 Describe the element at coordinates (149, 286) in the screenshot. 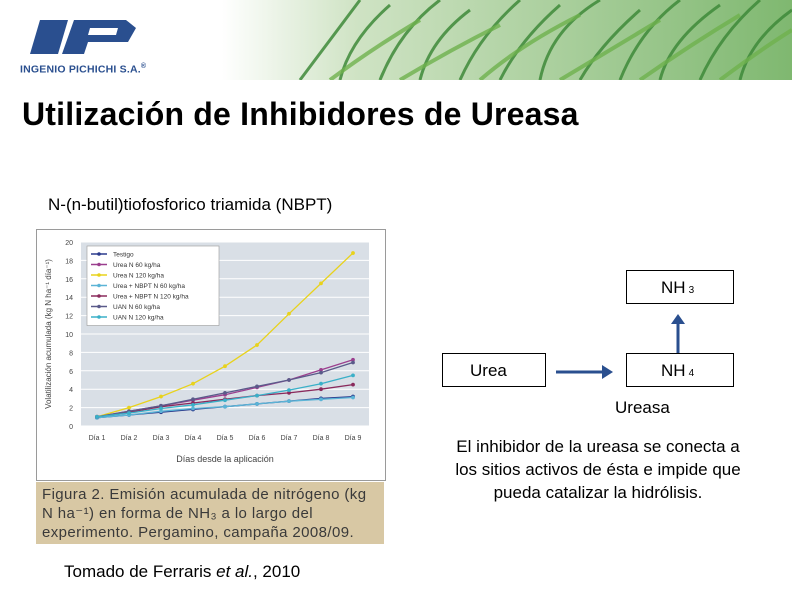

I see `legend-label: Urea + NBPT N 60 kg/ha` at that location.